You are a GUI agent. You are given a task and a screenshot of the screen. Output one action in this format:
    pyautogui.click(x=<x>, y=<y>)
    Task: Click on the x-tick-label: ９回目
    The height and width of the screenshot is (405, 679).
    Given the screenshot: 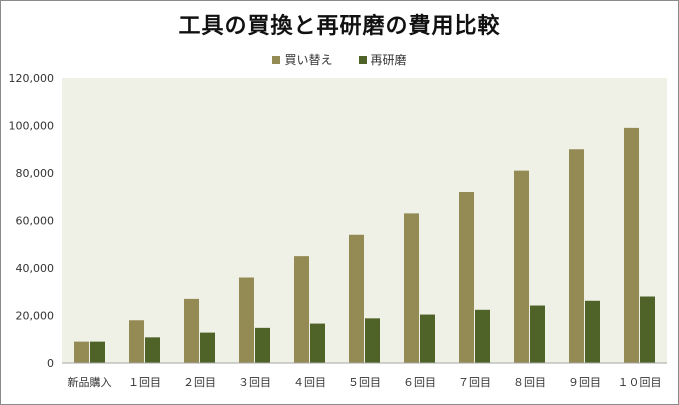 What is the action you would take?
    pyautogui.click(x=584, y=382)
    